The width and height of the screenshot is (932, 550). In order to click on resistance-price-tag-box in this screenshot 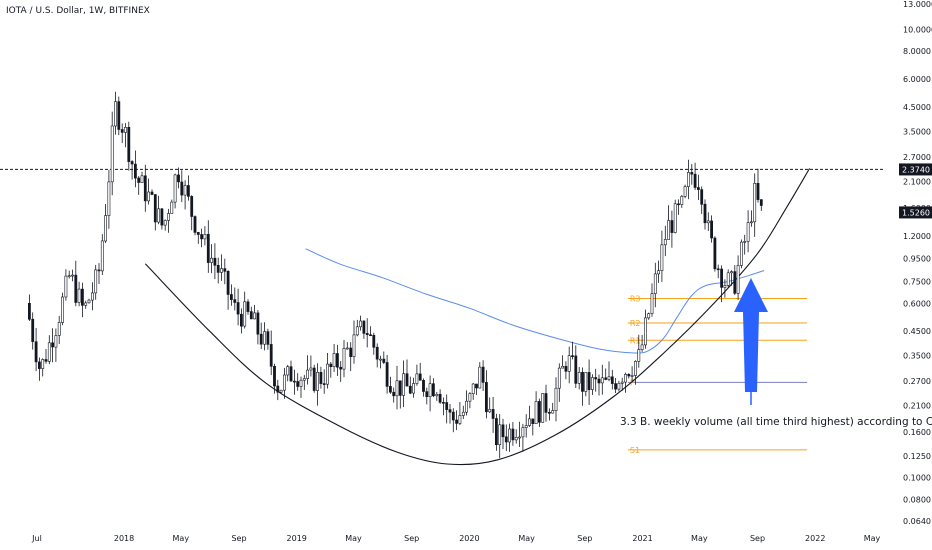, I will do `click(915, 169)`.